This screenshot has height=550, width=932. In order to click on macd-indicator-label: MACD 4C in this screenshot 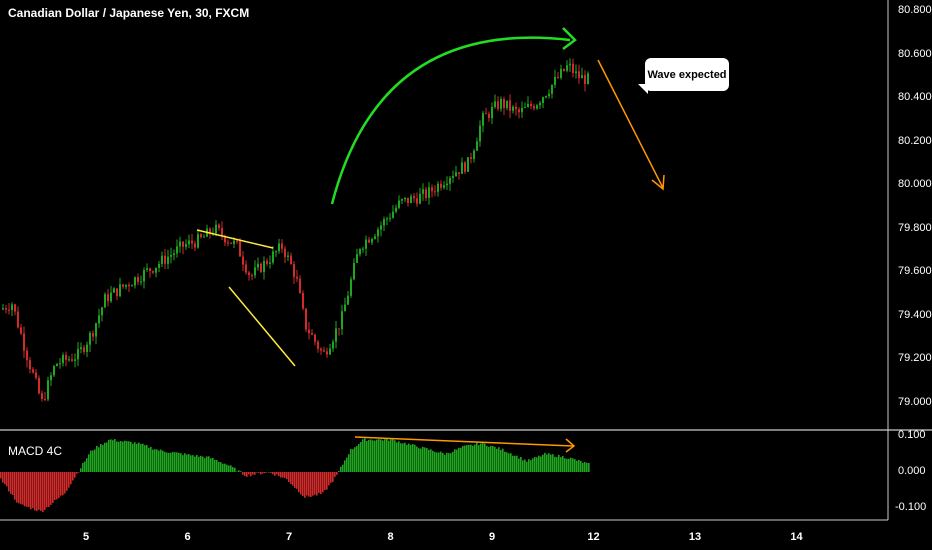, I will do `click(35, 451)`.